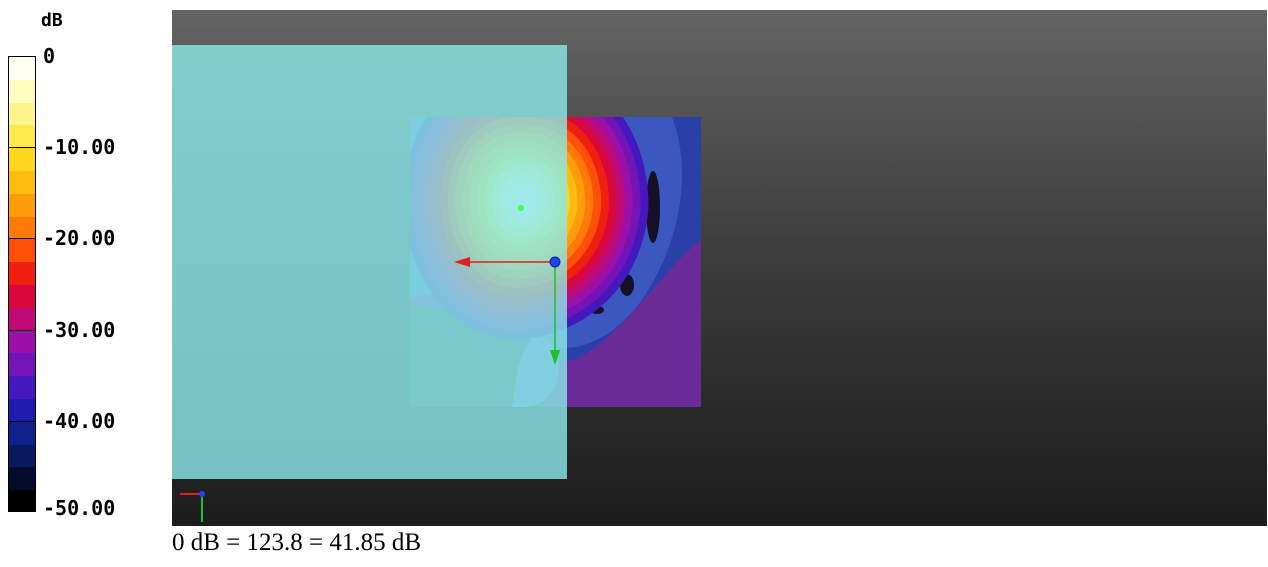  Describe the element at coordinates (192, 506) in the screenshot. I see `orientation-triad` at that location.